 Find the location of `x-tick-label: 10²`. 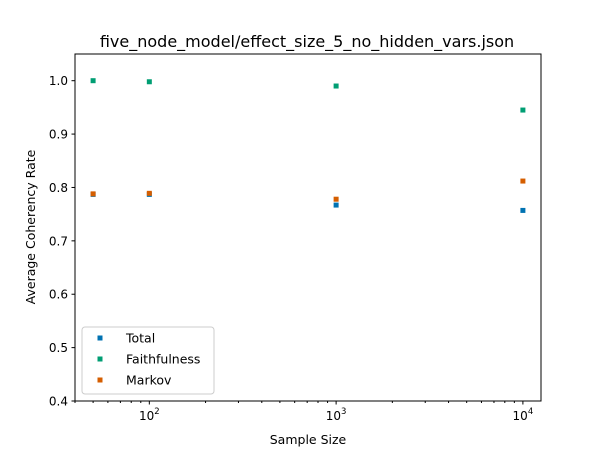

x-tick-label: 10² is located at coordinates (149, 415).